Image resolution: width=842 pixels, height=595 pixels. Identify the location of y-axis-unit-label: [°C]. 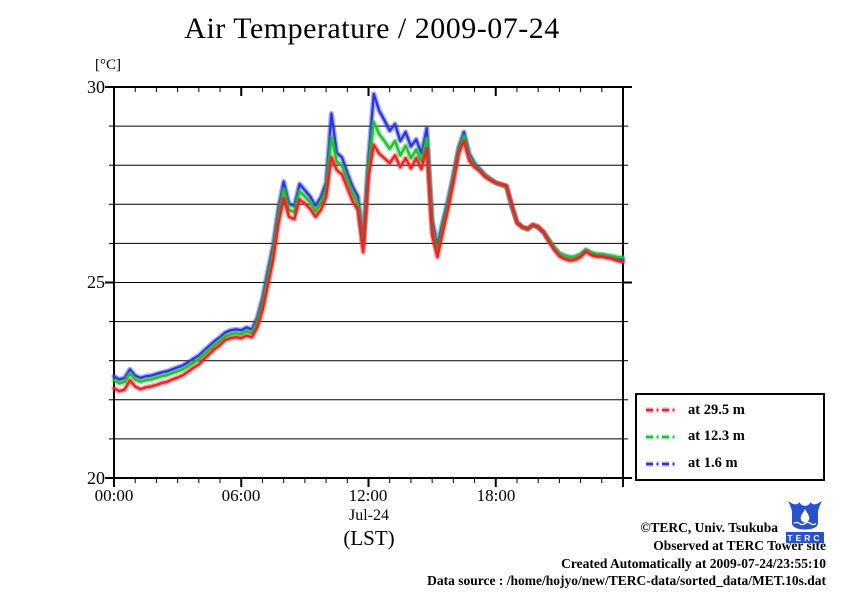
(108, 65).